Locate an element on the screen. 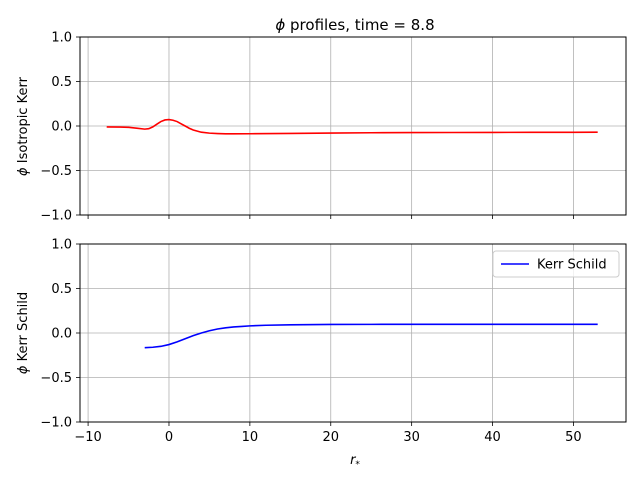 This screenshot has width=640, height=480. x-tick-label: 10 is located at coordinates (250, 437).